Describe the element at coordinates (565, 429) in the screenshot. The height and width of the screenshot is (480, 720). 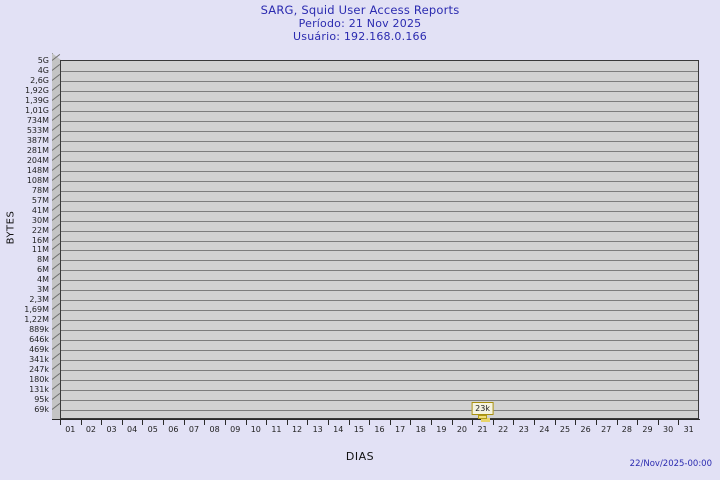
I see `x-axis-tick-label: 25` at that location.